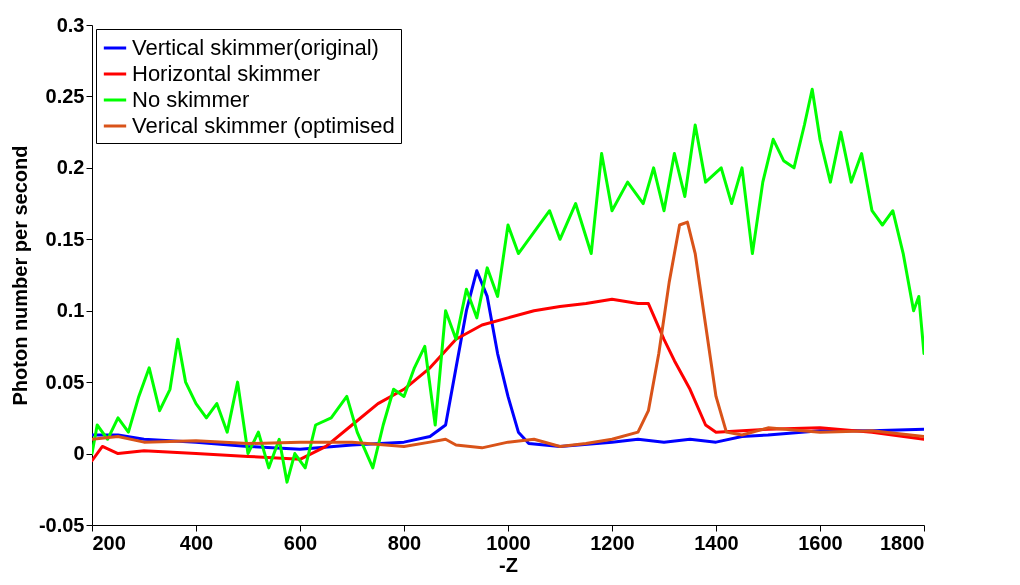  What do you see at coordinates (65, 95) in the screenshot?
I see `y-tick-label: 0.25` at bounding box center [65, 95].